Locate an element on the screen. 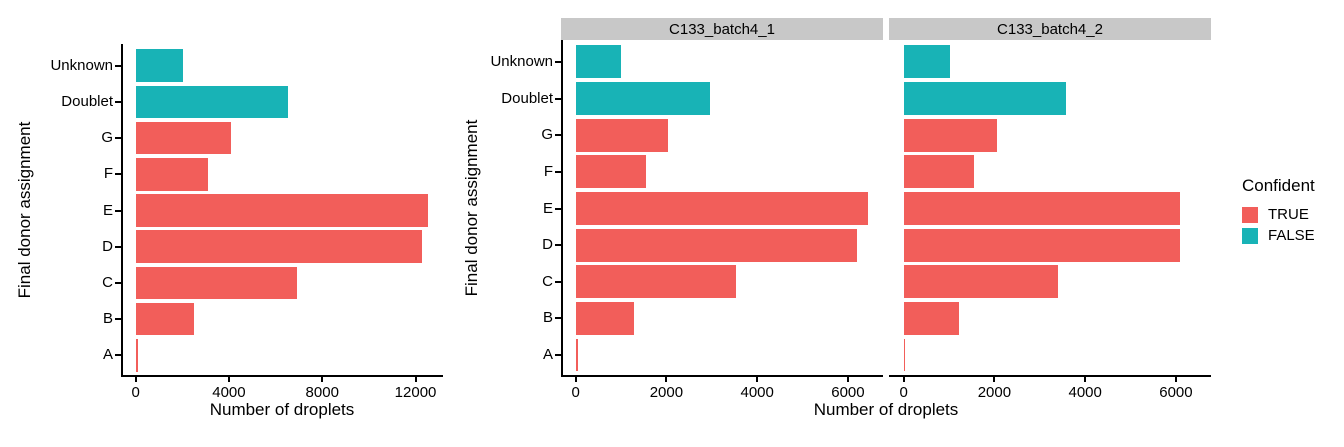 The width and height of the screenshot is (1344, 447). legend-item-false: FALSE is located at coordinates (1278, 236).